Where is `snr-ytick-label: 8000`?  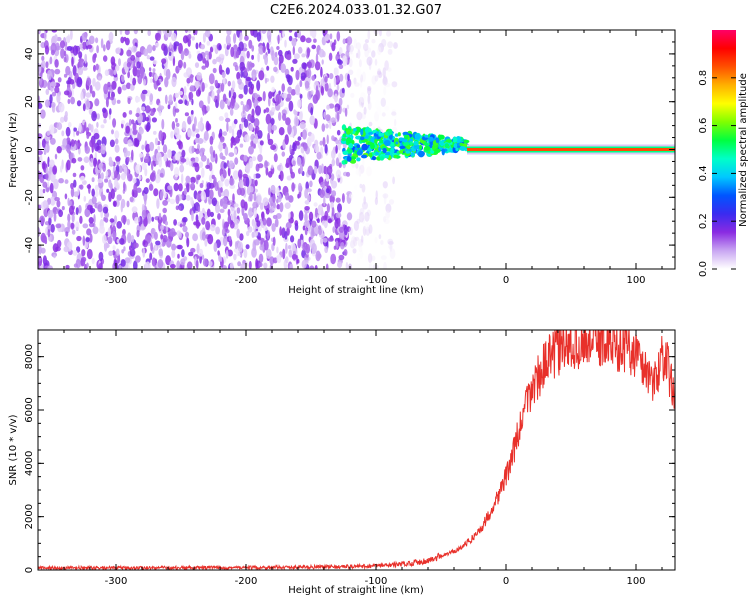
snr-ytick-label: 8000 is located at coordinates (29, 356).